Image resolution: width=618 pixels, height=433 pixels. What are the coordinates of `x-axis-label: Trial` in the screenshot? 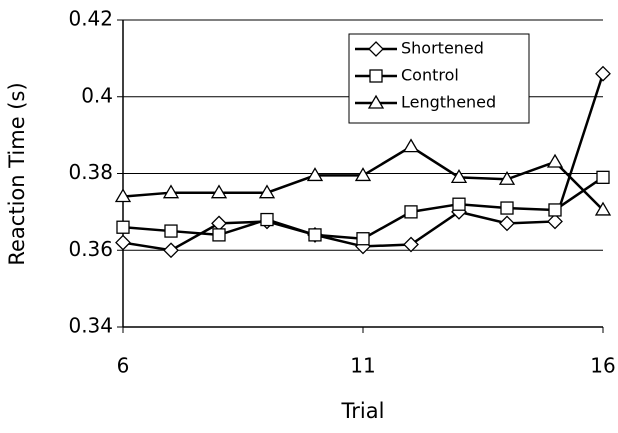 It's located at (363, 411).